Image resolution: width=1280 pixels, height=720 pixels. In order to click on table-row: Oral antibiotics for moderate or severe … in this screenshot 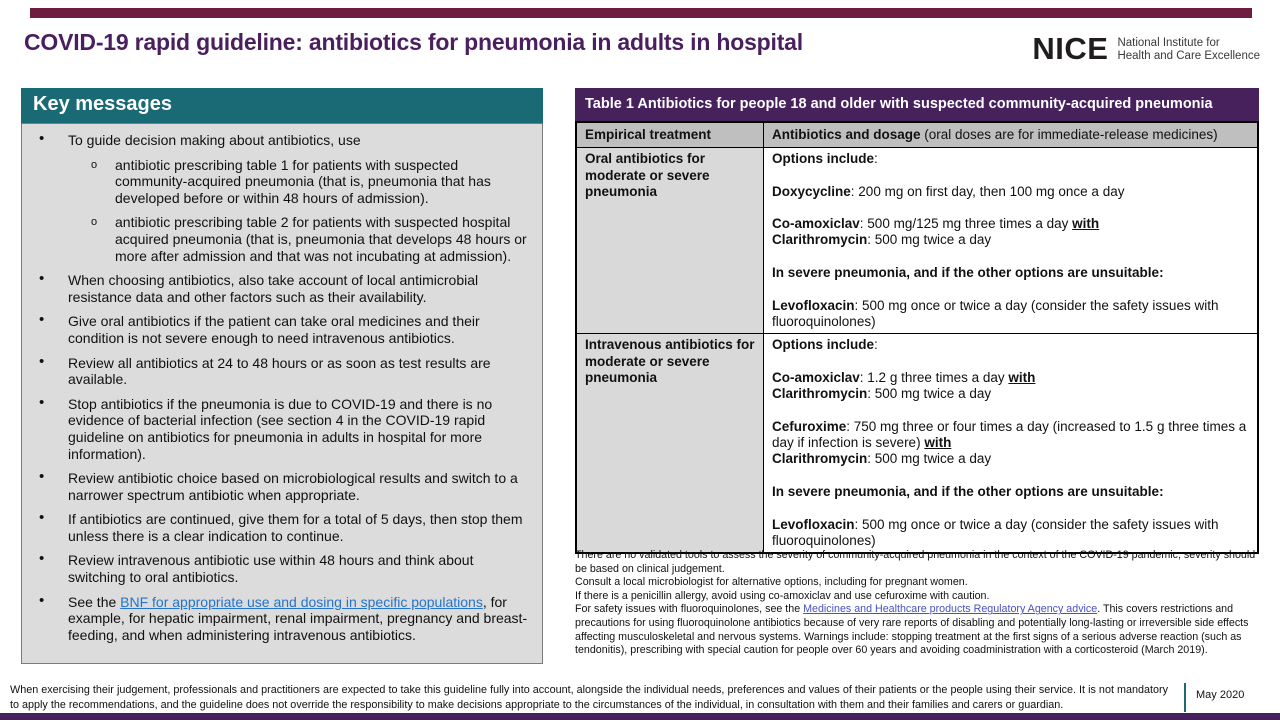, I will do `click(917, 240)`.